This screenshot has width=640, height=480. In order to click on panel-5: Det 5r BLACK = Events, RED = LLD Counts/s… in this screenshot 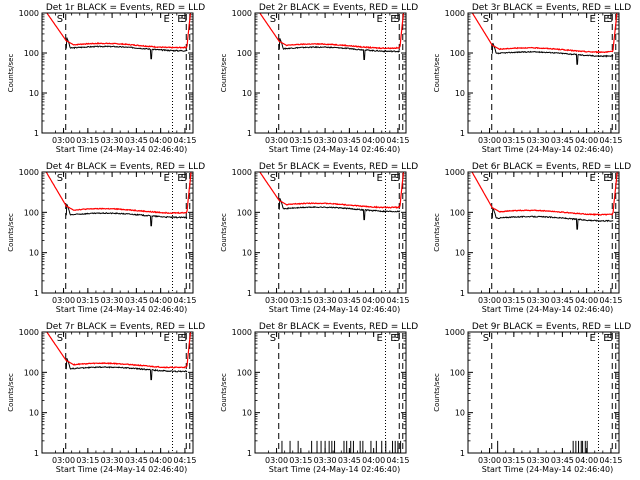, I will do `click(319, 238)`.